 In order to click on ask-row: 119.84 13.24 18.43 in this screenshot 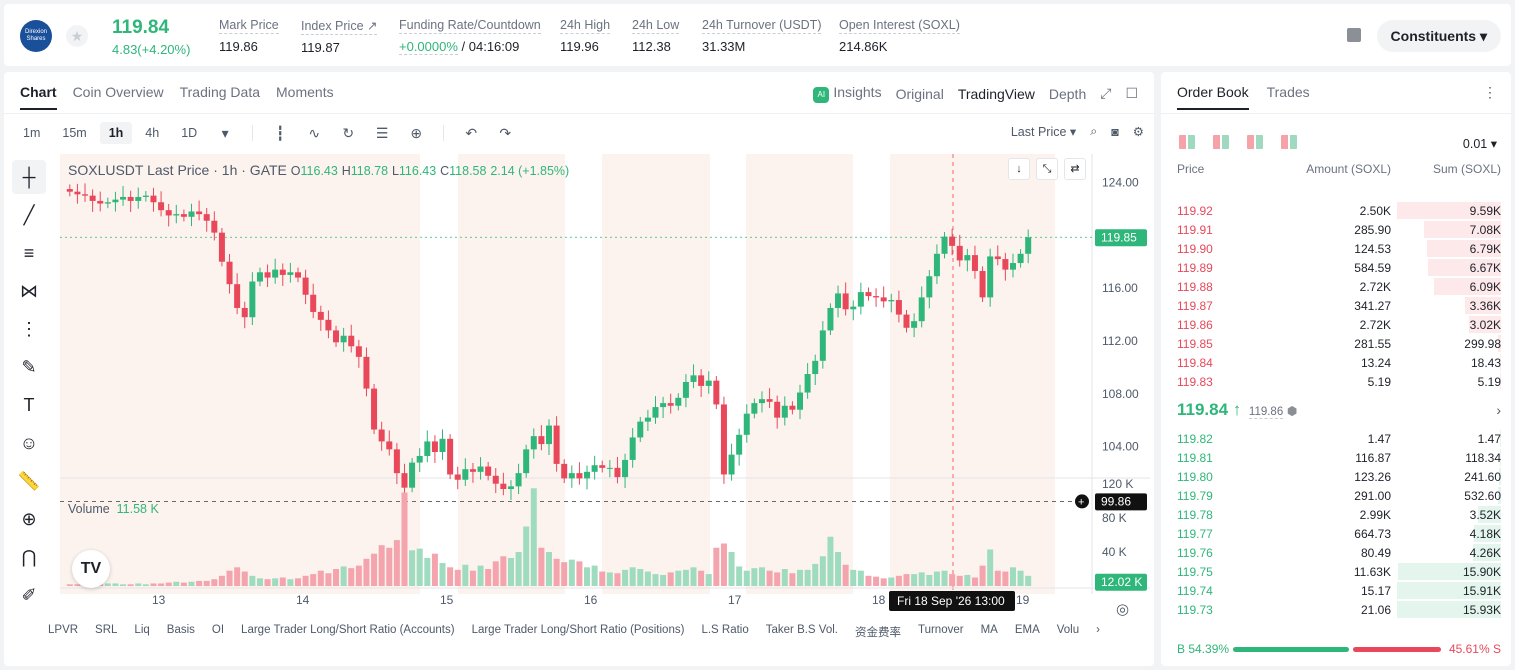, I will do `click(1336, 362)`.